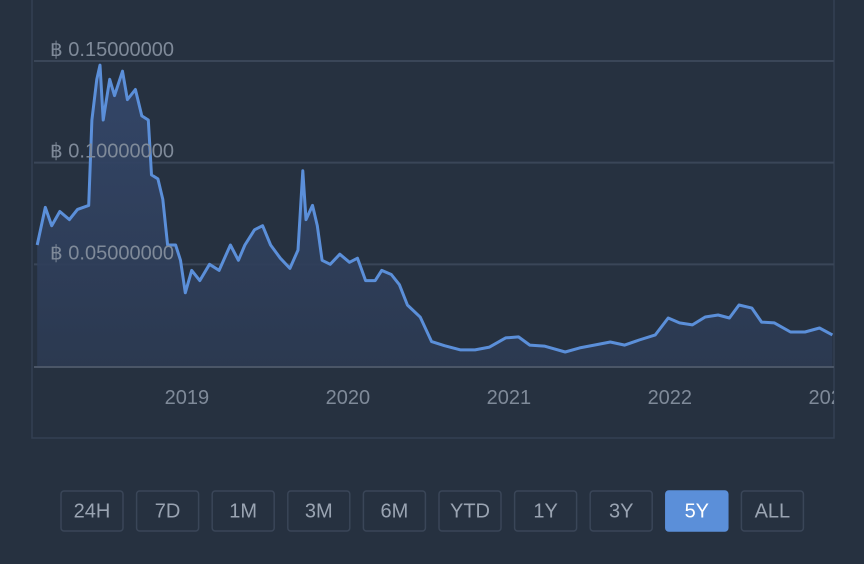 The height and width of the screenshot is (564, 864). Describe the element at coordinates (112, 152) in the screenshot. I see `y-tick-label: ฿ 0.10000000` at that location.